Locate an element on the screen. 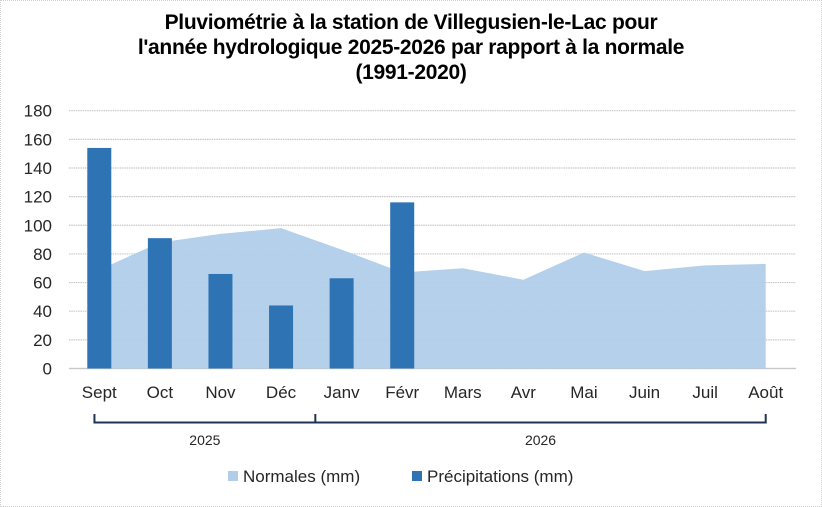  y-tick-label: 80 is located at coordinates (42, 254).